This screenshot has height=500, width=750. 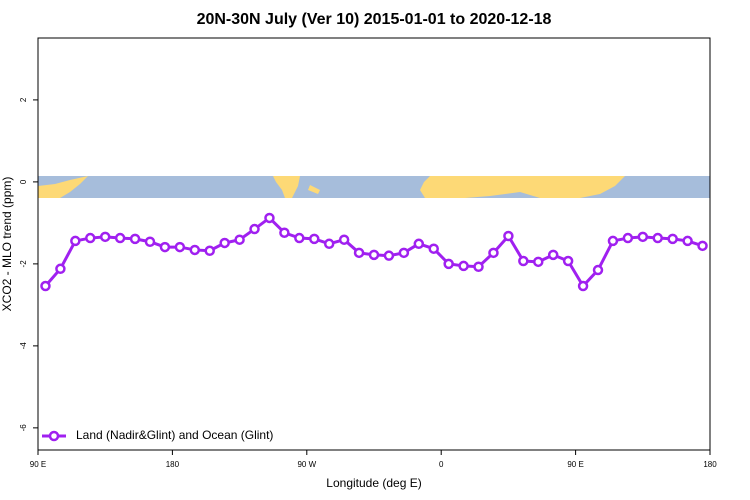 I want to click on y-axis-label: XCO2 - MLO trend (ppm), so click(x=7, y=244).